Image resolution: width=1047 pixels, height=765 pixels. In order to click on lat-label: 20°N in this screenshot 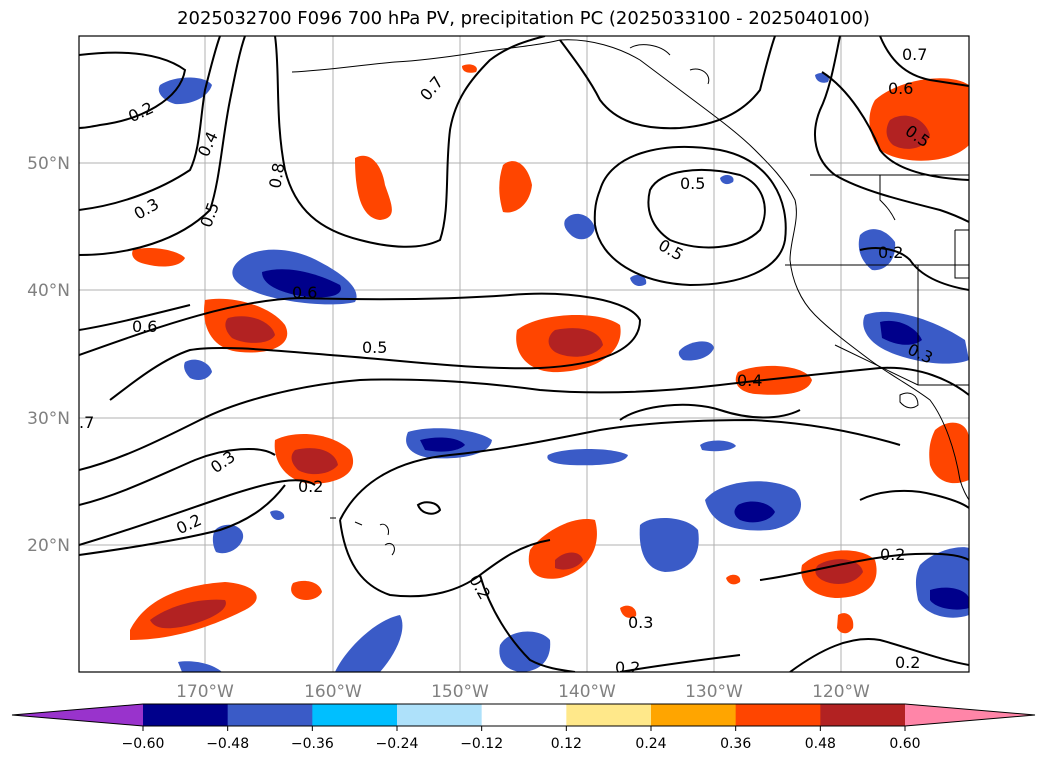, I will do `click(48, 546)`.